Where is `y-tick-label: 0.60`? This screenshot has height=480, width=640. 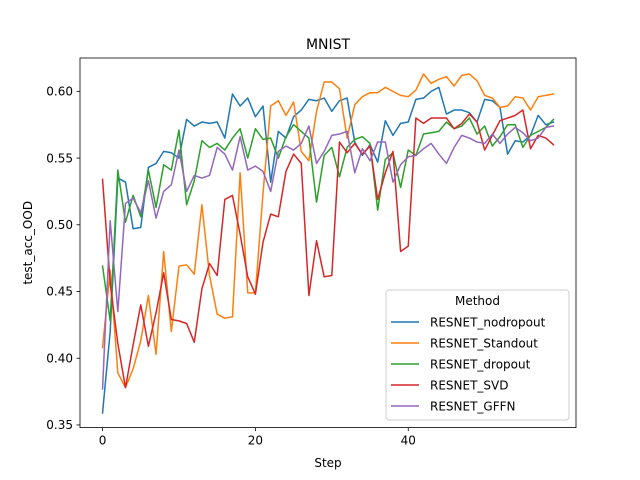 y-tick-label: 0.60 is located at coordinates (59, 92).